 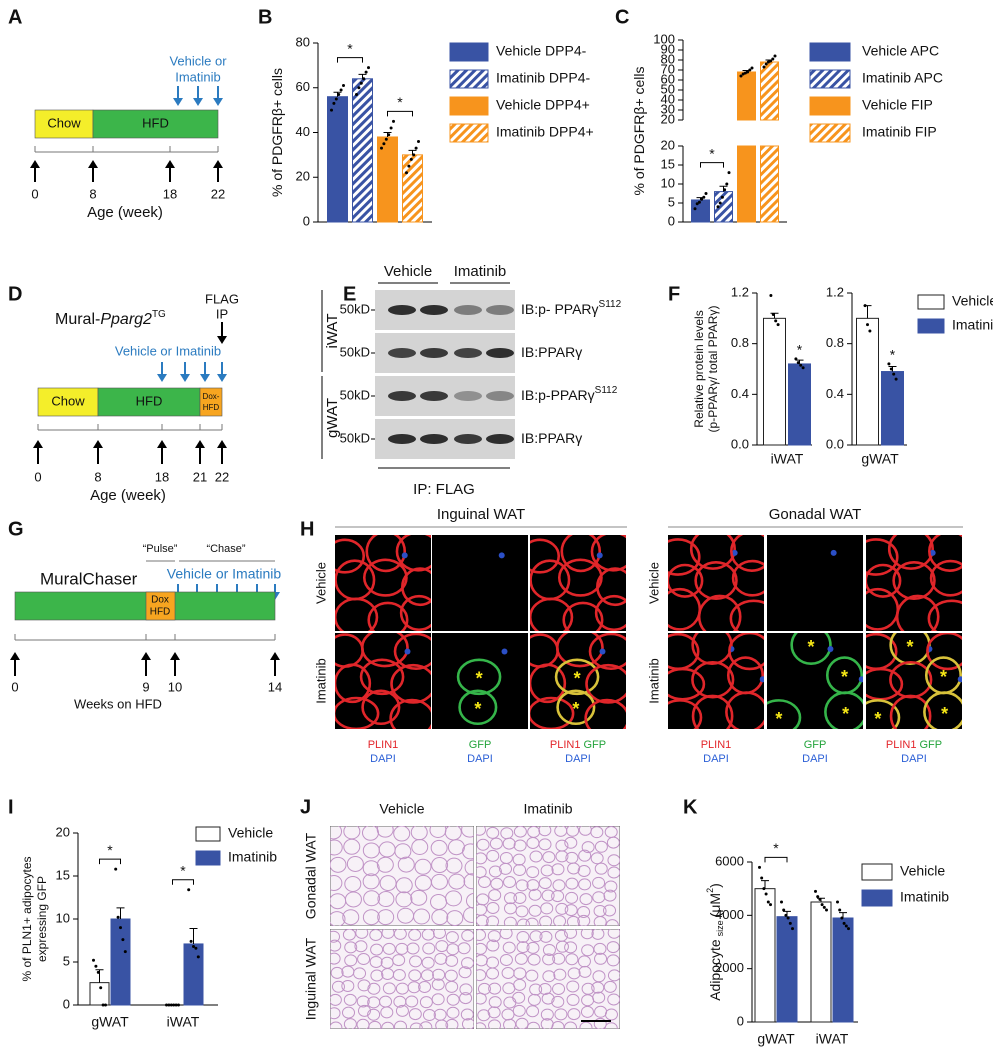 What do you see at coordinates (42, 919) in the screenshot?
I see `y-axis-title: expressing GFP` at bounding box center [42, 919].